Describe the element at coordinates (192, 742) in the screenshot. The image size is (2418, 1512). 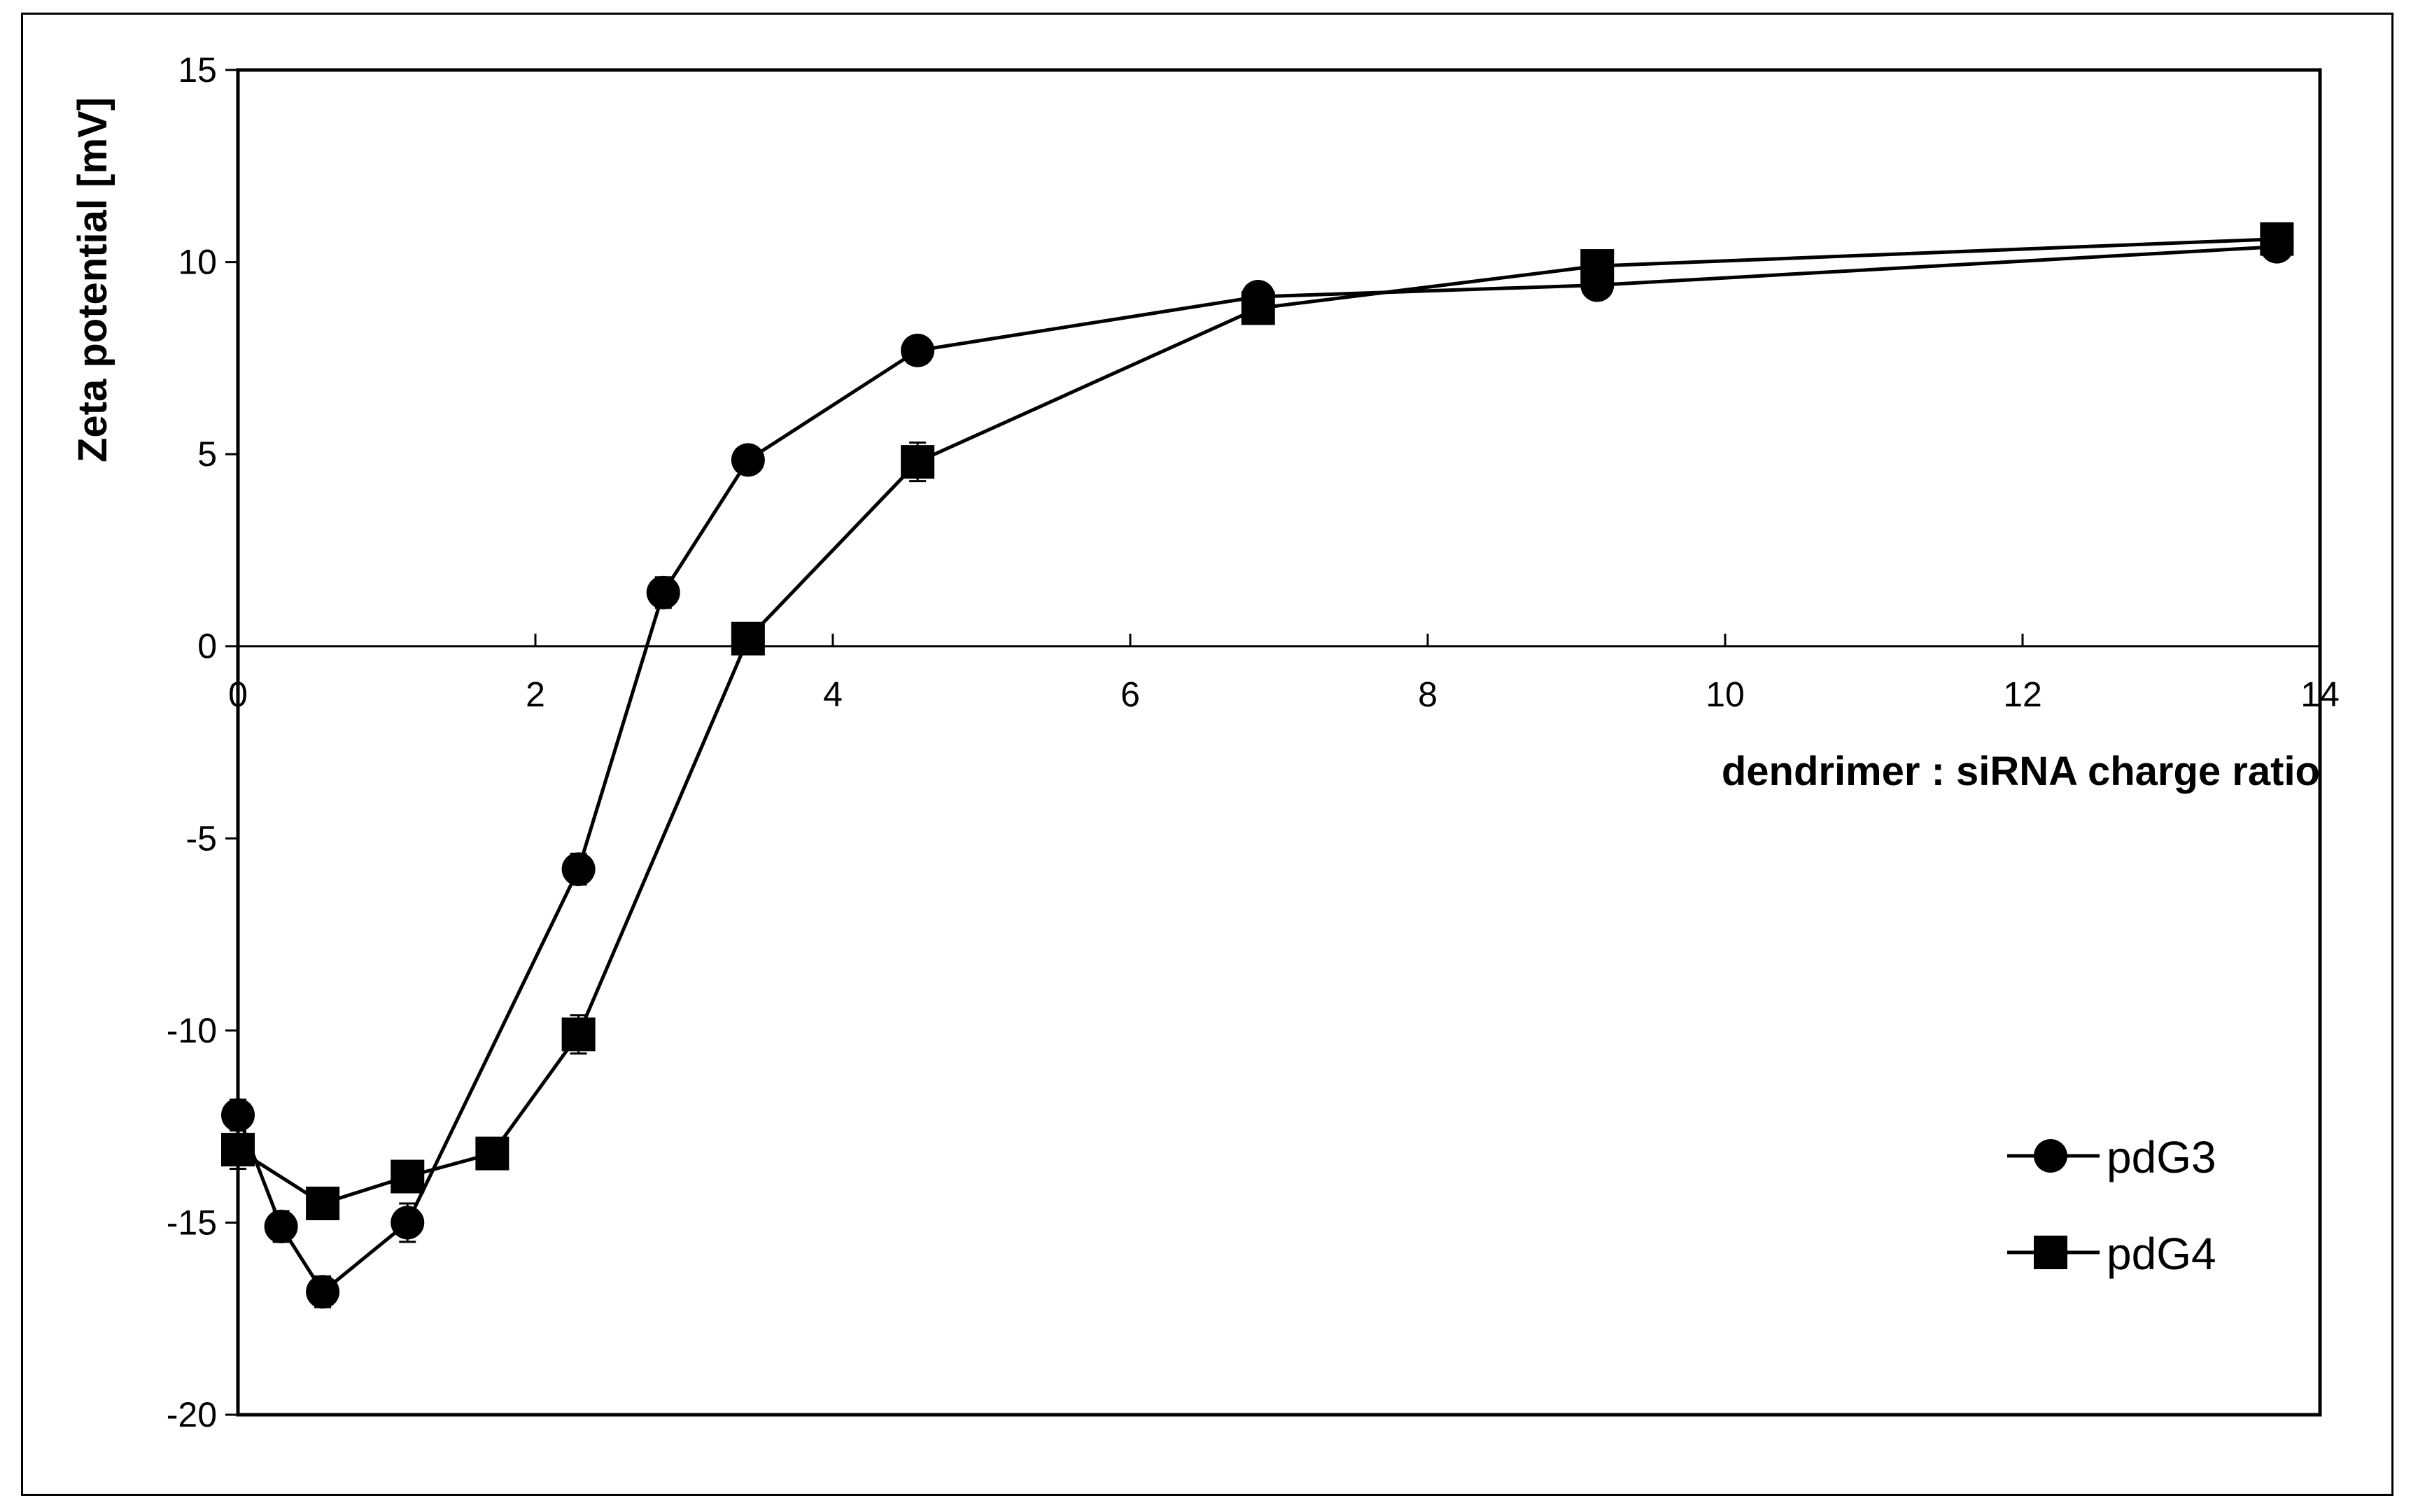
I see `y-tick-labels: -20 -15 -10 -5 0 5 10 15` at that location.